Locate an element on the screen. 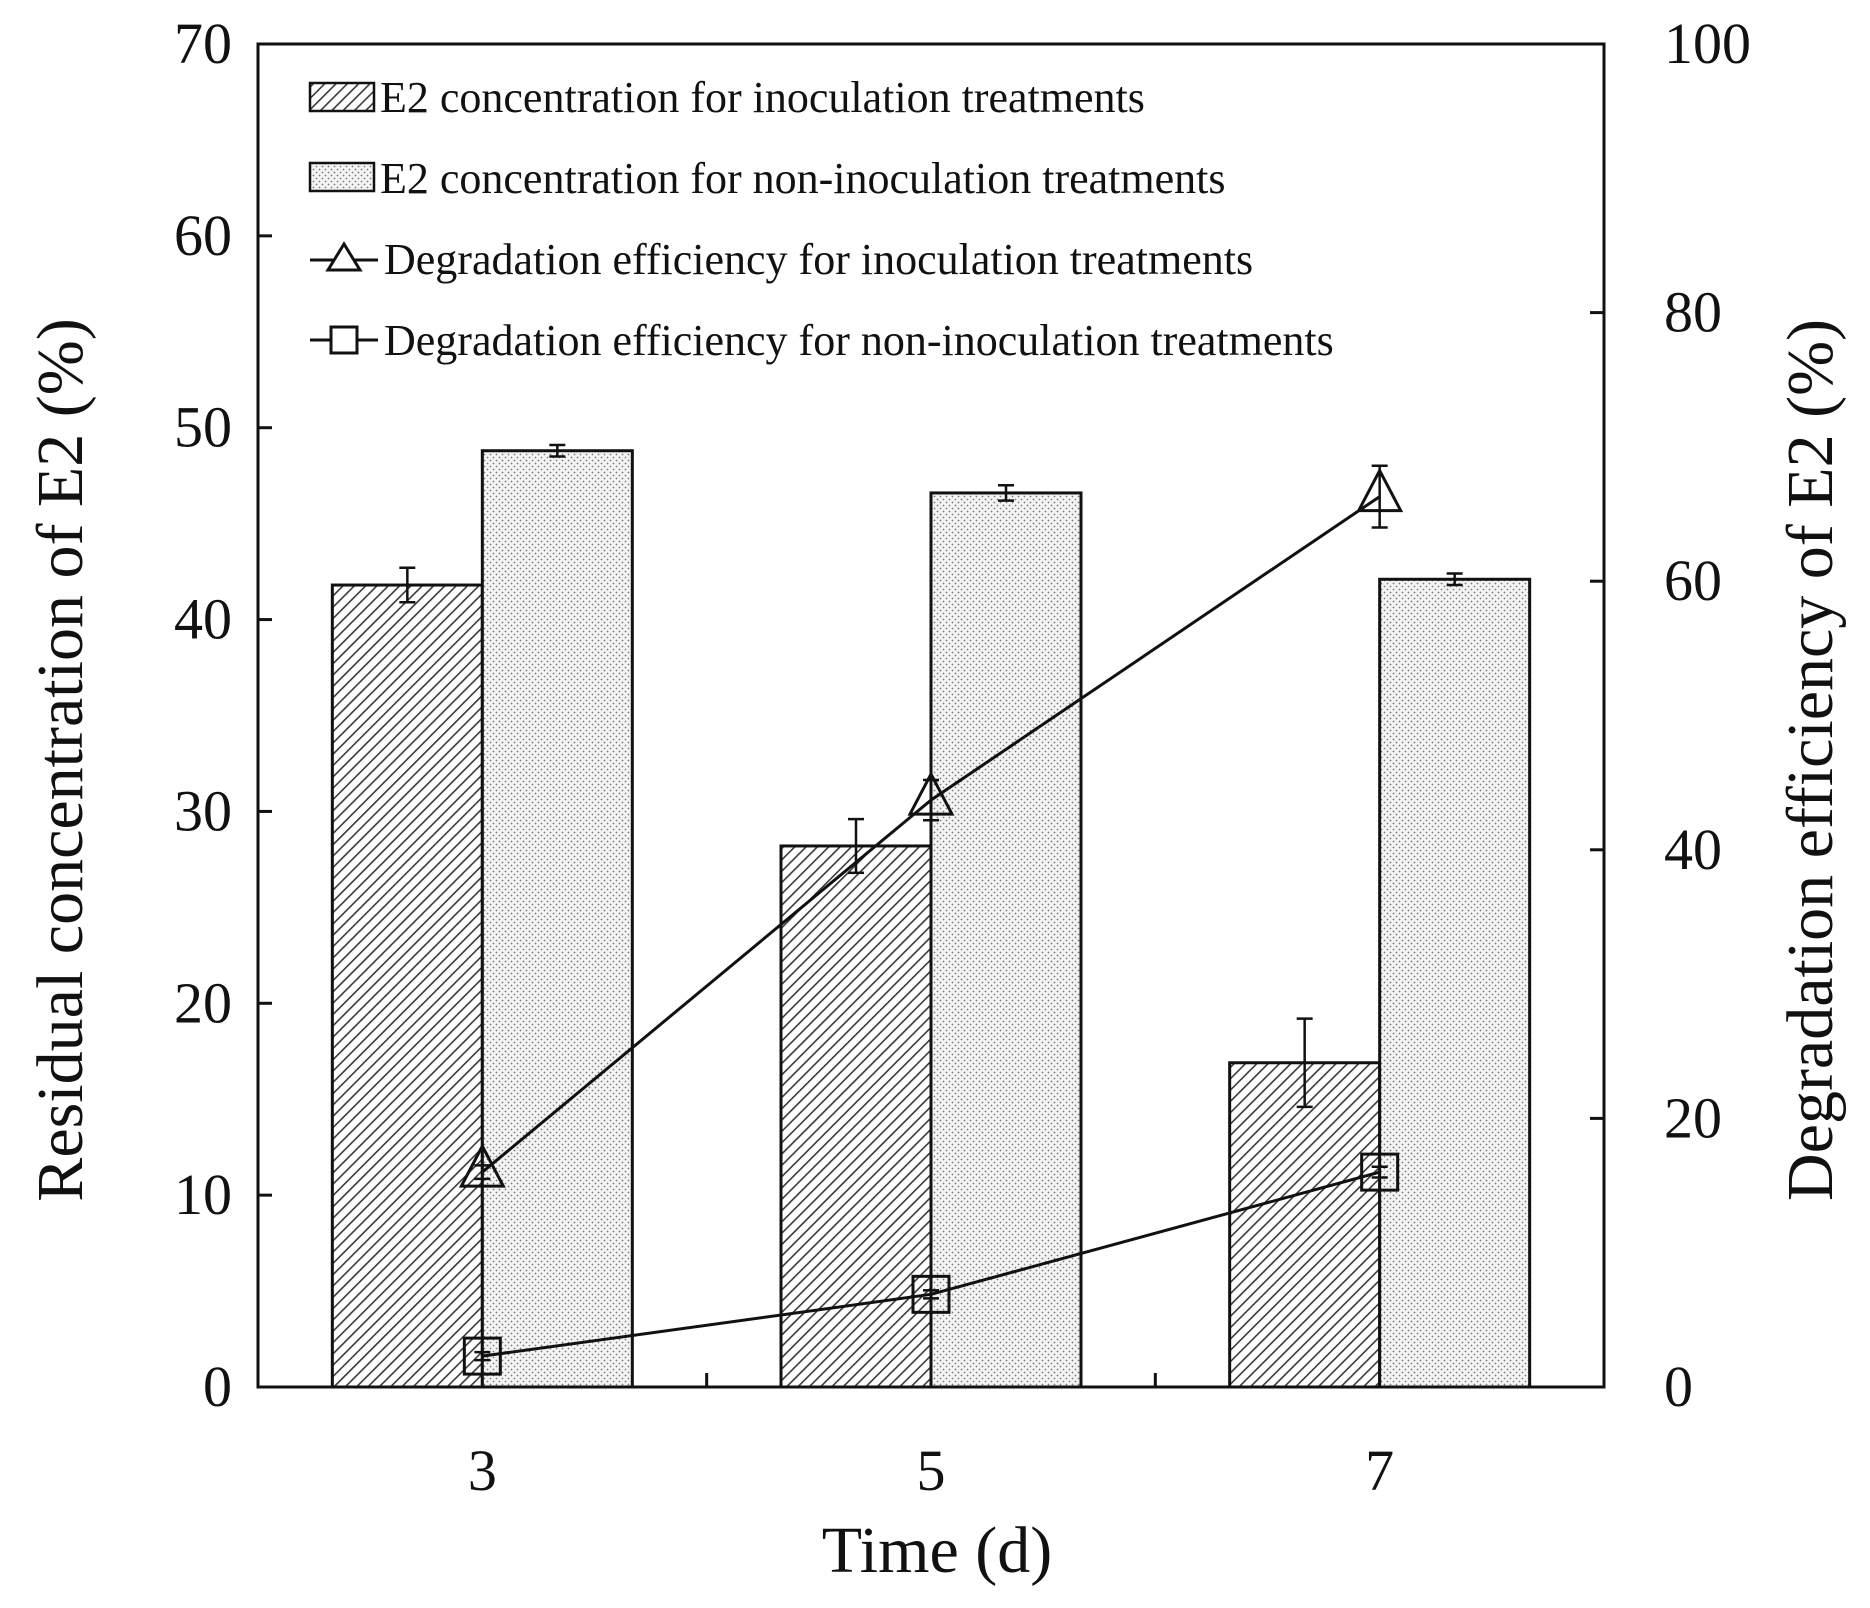 The width and height of the screenshot is (1870, 1608). y-tick-label-40: 40 is located at coordinates (203, 619).